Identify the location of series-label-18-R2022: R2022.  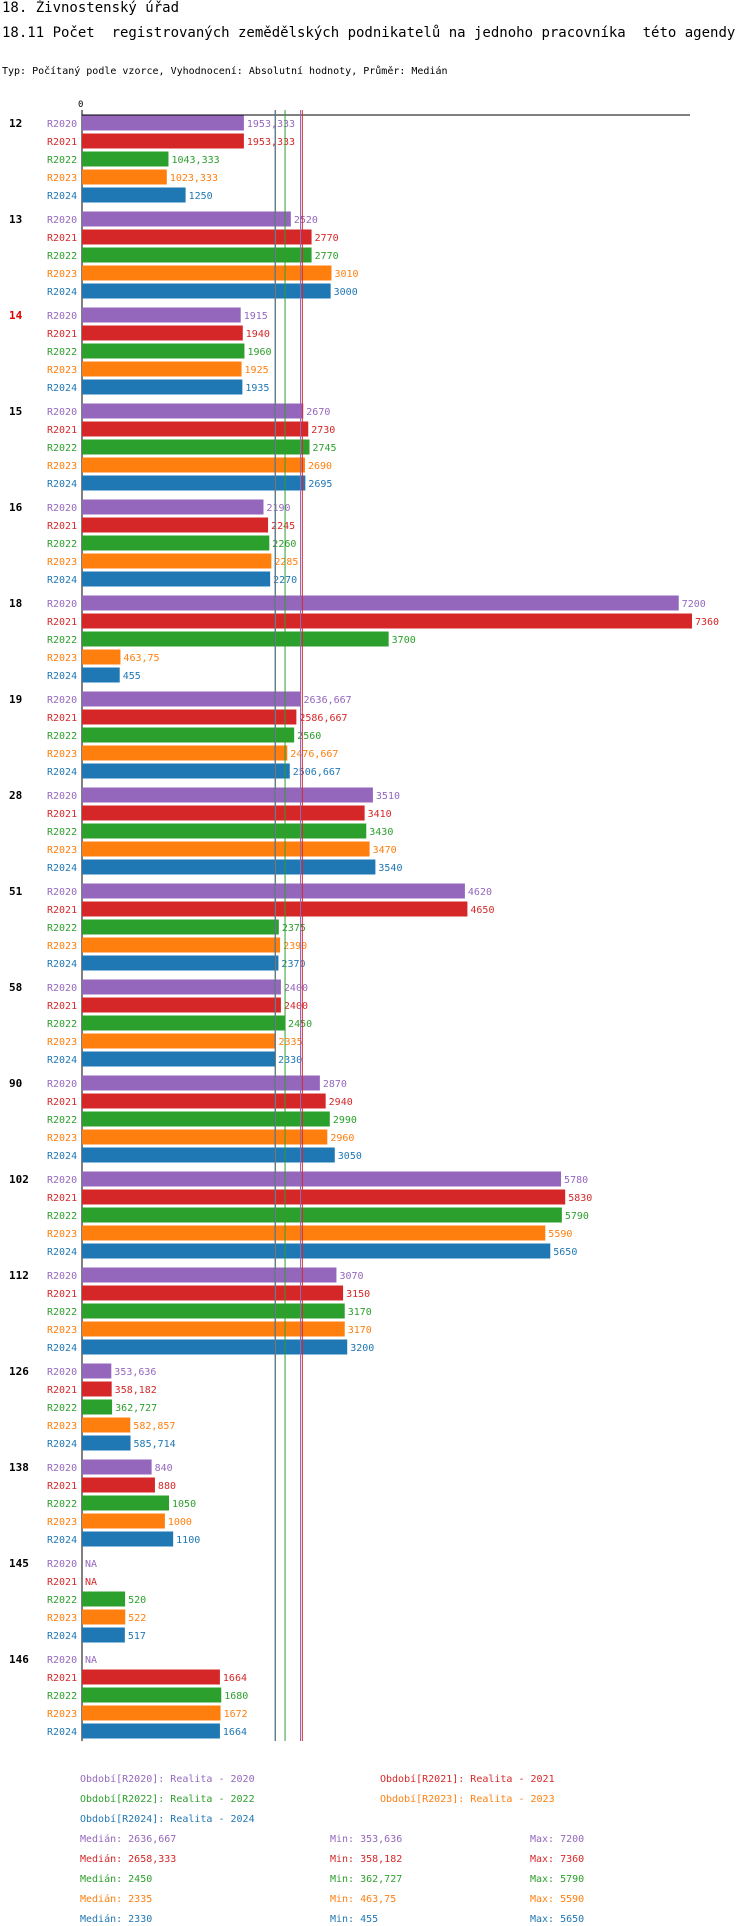
(62, 640).